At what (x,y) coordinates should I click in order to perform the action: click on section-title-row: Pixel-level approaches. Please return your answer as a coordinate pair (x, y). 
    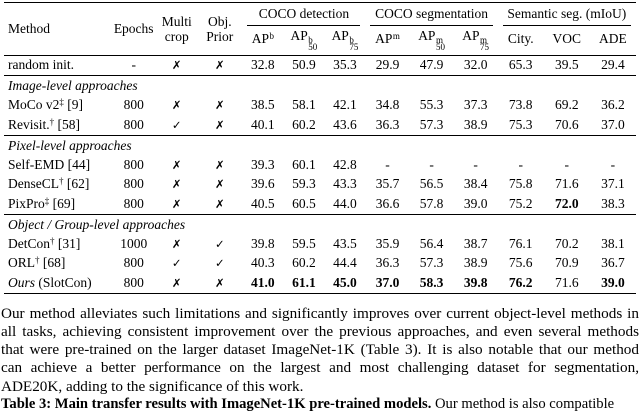
    Looking at the image, I should click on (320, 145).